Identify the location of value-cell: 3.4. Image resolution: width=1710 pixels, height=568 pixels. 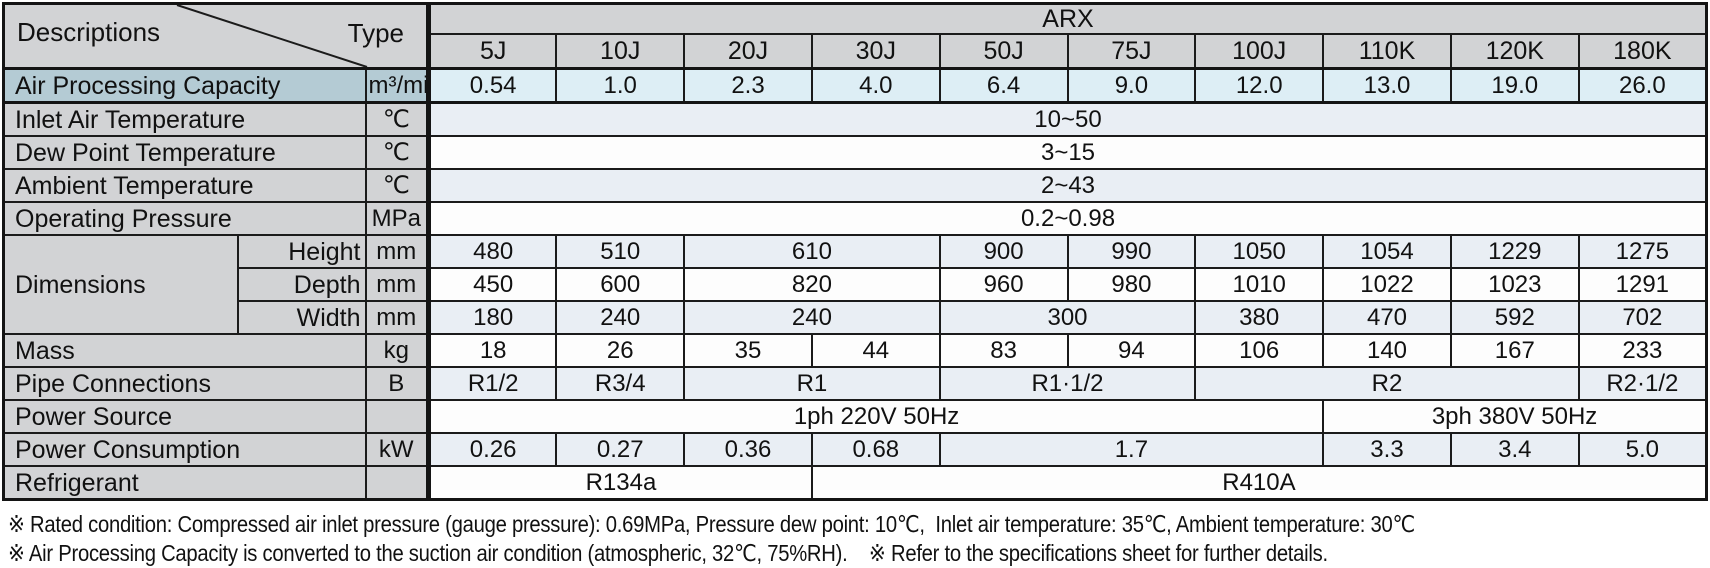
(1514, 450).